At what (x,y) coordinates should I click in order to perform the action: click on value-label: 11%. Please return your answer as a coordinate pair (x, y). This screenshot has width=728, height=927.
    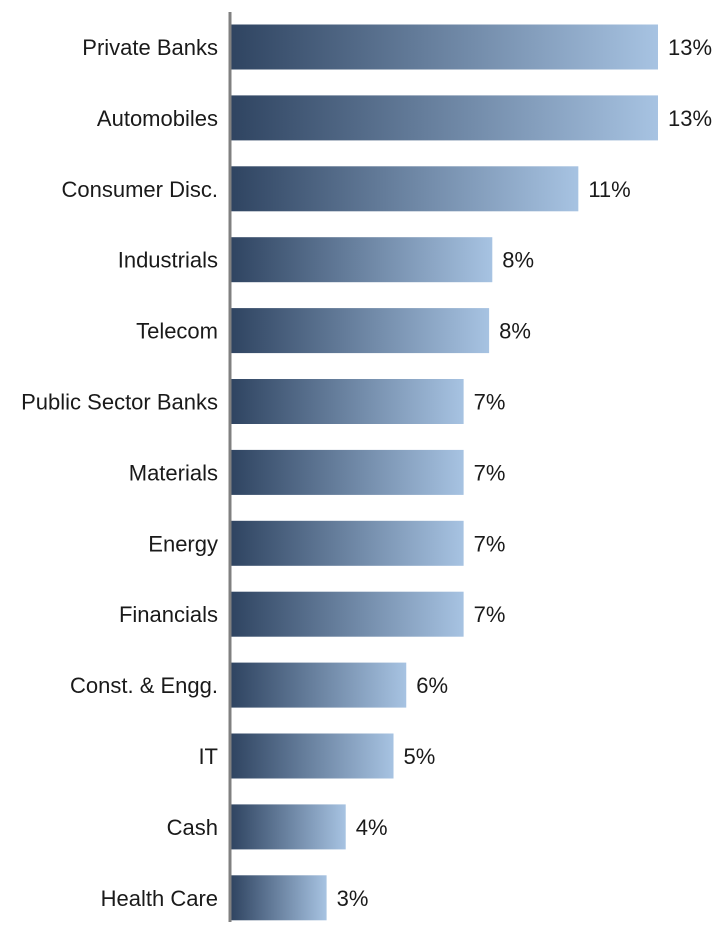
    Looking at the image, I should click on (609, 189).